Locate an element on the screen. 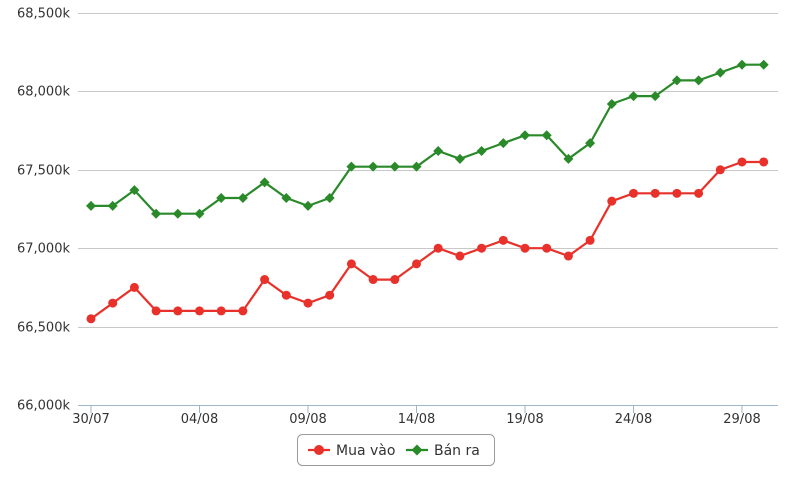 This screenshot has height=487, width=790. legend-item-ban-ra: Bán ra is located at coordinates (443, 451).